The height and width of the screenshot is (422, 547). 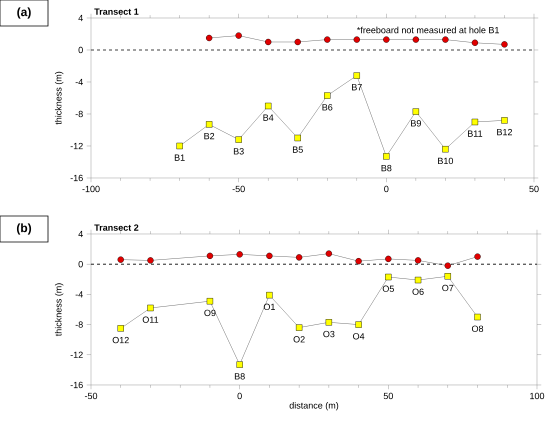 What do you see at coordinates (269, 307) in the screenshot?
I see `annotation: O1` at bounding box center [269, 307].